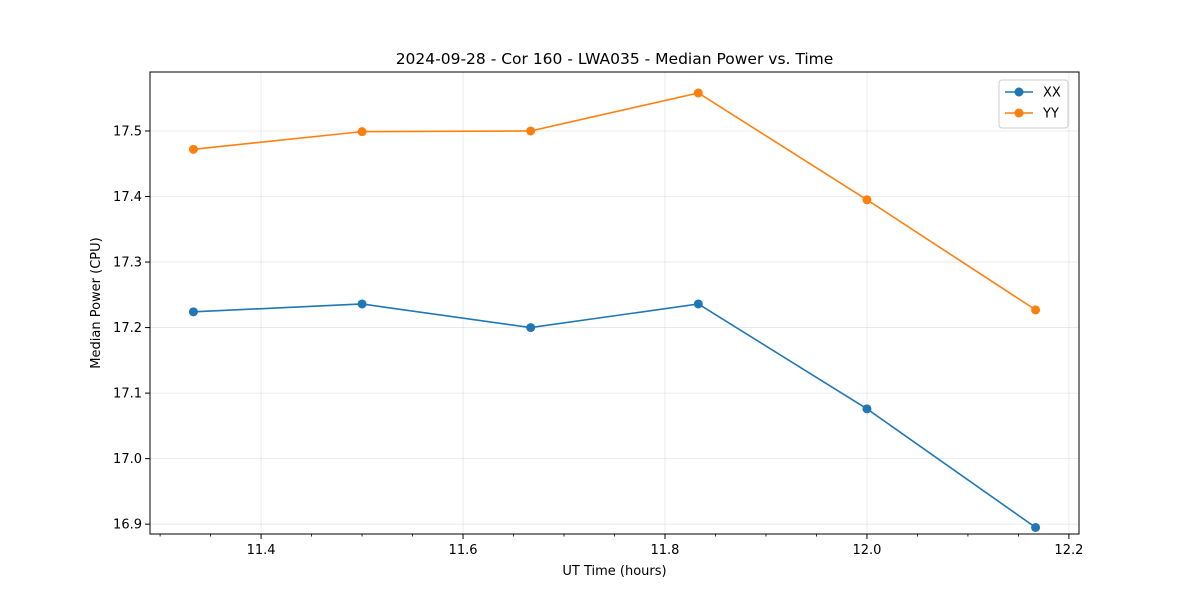 Image resolution: width=1200 pixels, height=600 pixels. Describe the element at coordinates (1050, 114) in the screenshot. I see `legend-label-yy: YY` at that location.